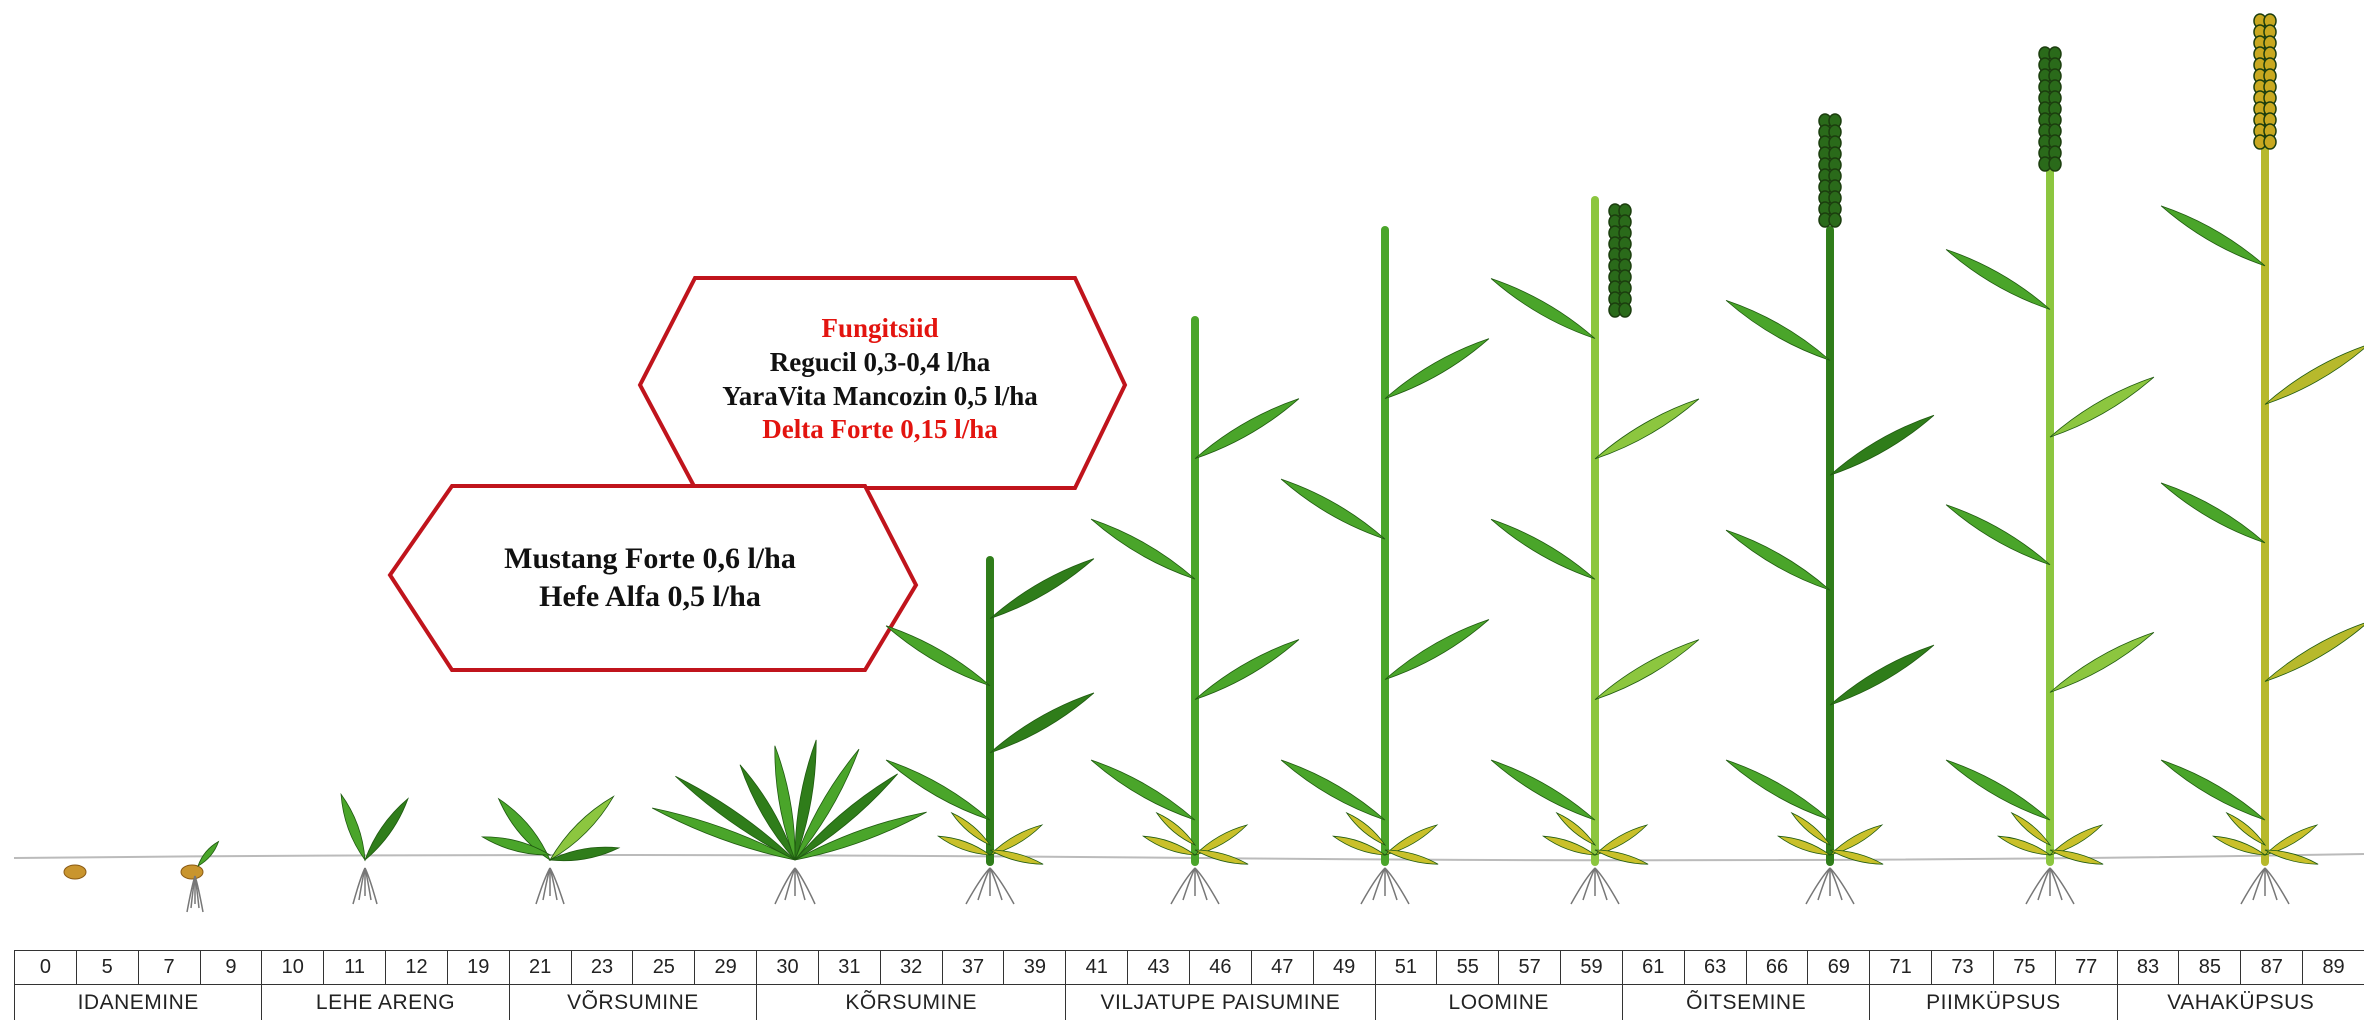 The image size is (2364, 1022). Describe the element at coordinates (1745, 1002) in the screenshot. I see `growth-stage-label: ÕITSEMINE` at that location.